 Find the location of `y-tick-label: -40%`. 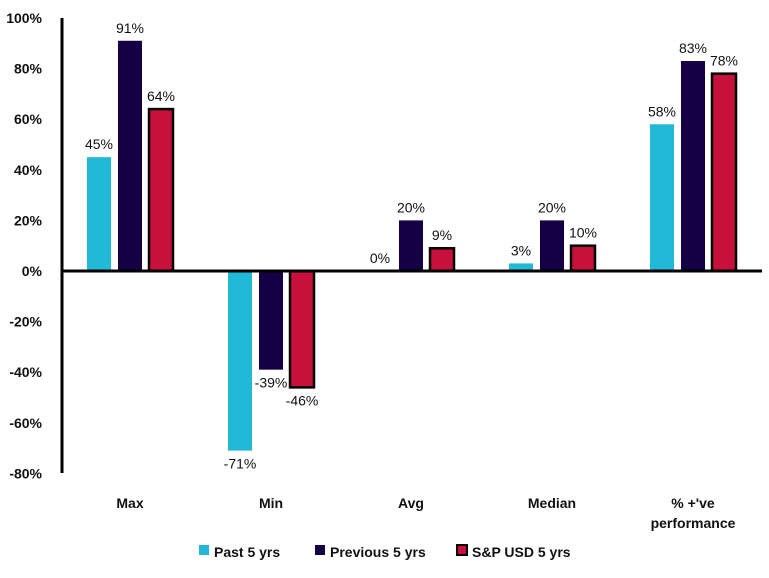

y-tick-label: -40% is located at coordinates (25, 372).